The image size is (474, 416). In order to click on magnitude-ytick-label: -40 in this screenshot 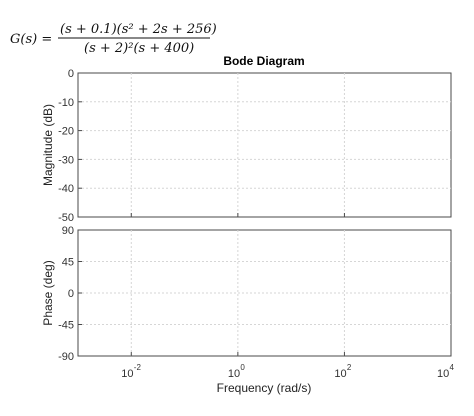, I will do `click(66, 189)`.